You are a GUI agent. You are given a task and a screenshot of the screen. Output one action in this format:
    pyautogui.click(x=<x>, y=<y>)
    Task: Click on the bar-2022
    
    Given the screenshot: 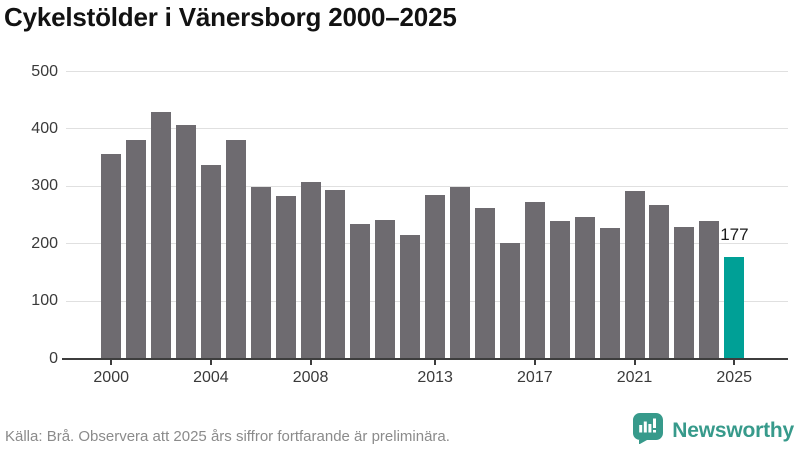 What is the action you would take?
    pyautogui.click(x=659, y=282)
    